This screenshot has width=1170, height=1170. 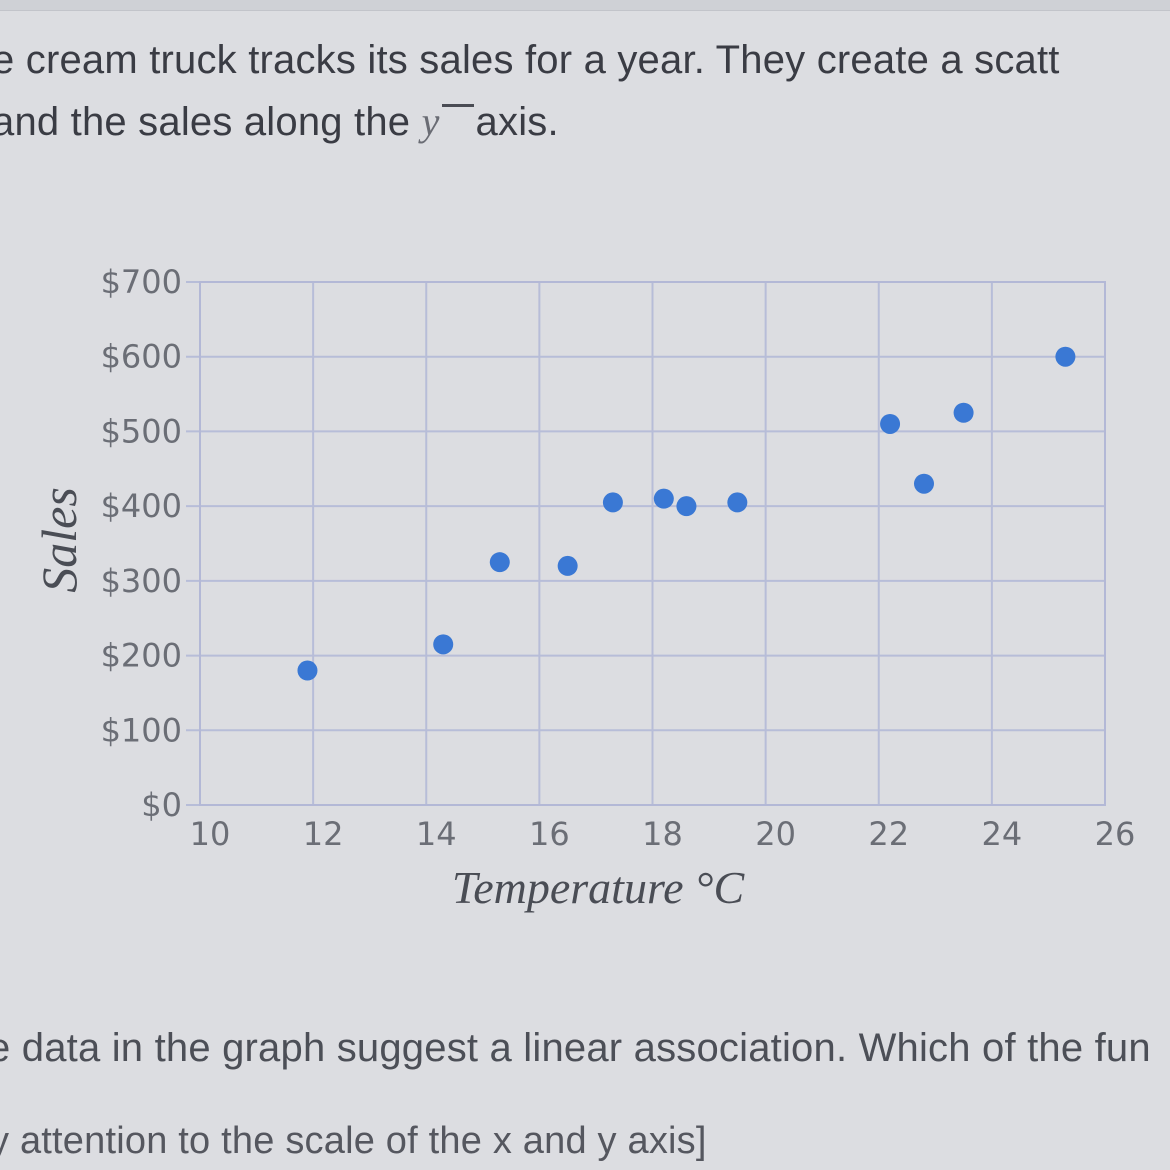 What do you see at coordinates (141, 581) in the screenshot?
I see `y-tick-label: $300` at bounding box center [141, 581].